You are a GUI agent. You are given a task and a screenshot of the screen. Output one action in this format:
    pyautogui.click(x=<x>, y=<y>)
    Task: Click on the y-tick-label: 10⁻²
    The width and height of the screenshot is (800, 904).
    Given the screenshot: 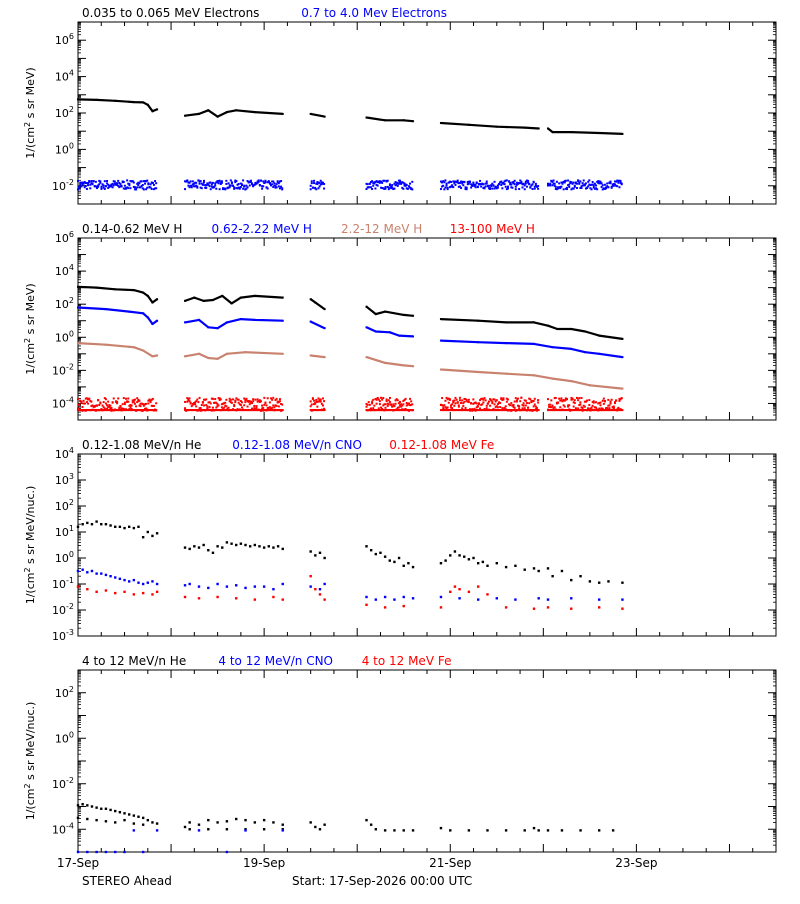 What is the action you would take?
    pyautogui.click(x=63, y=783)
    